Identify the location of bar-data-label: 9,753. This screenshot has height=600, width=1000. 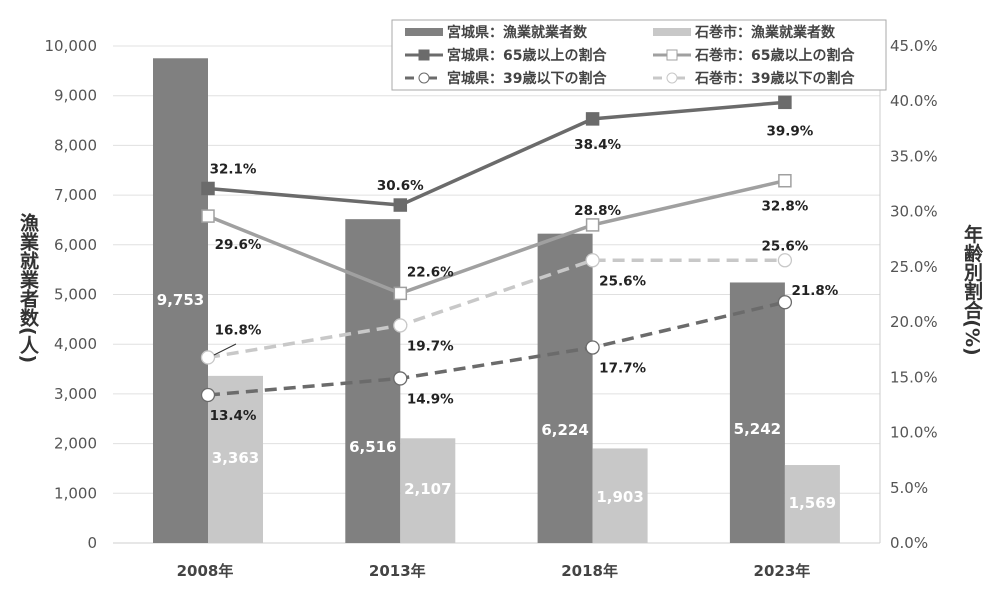
(180, 300).